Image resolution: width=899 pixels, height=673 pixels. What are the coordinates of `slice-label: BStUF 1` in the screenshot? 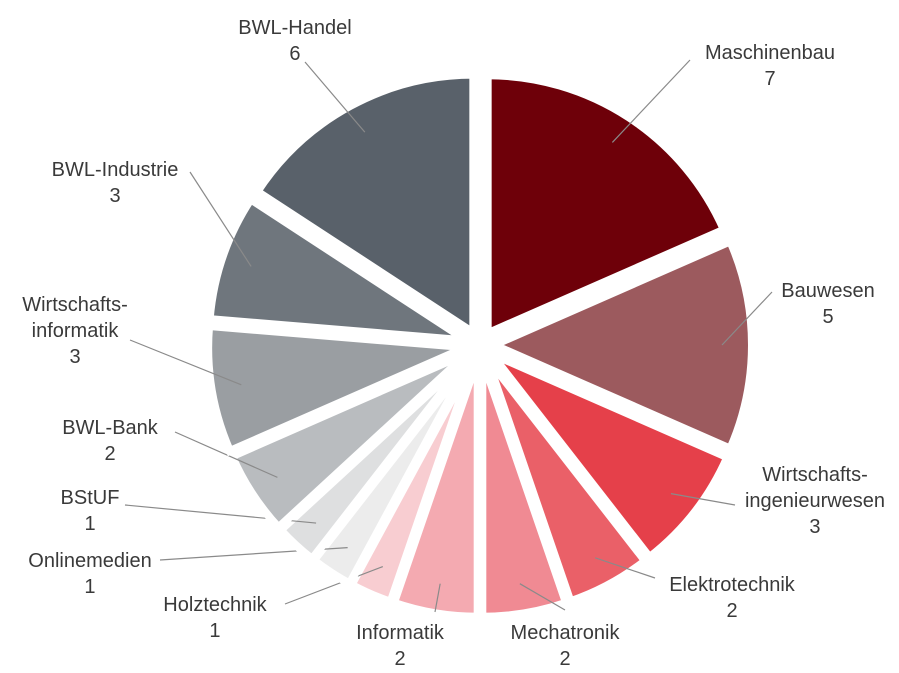 It's located at (90, 511).